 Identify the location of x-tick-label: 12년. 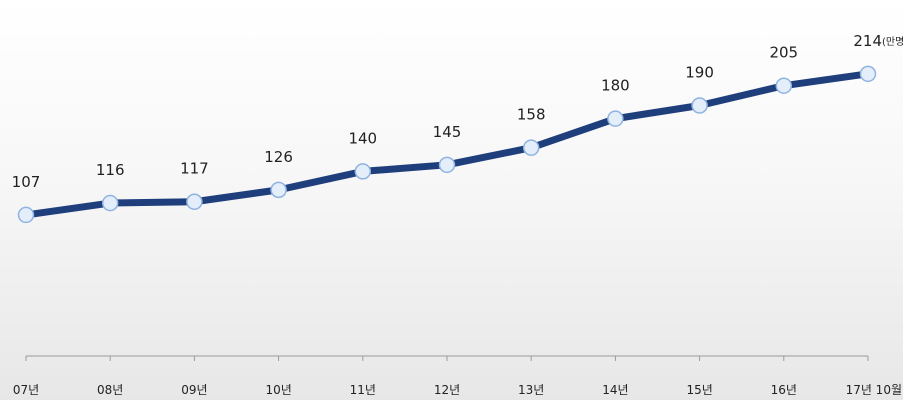
(447, 390).